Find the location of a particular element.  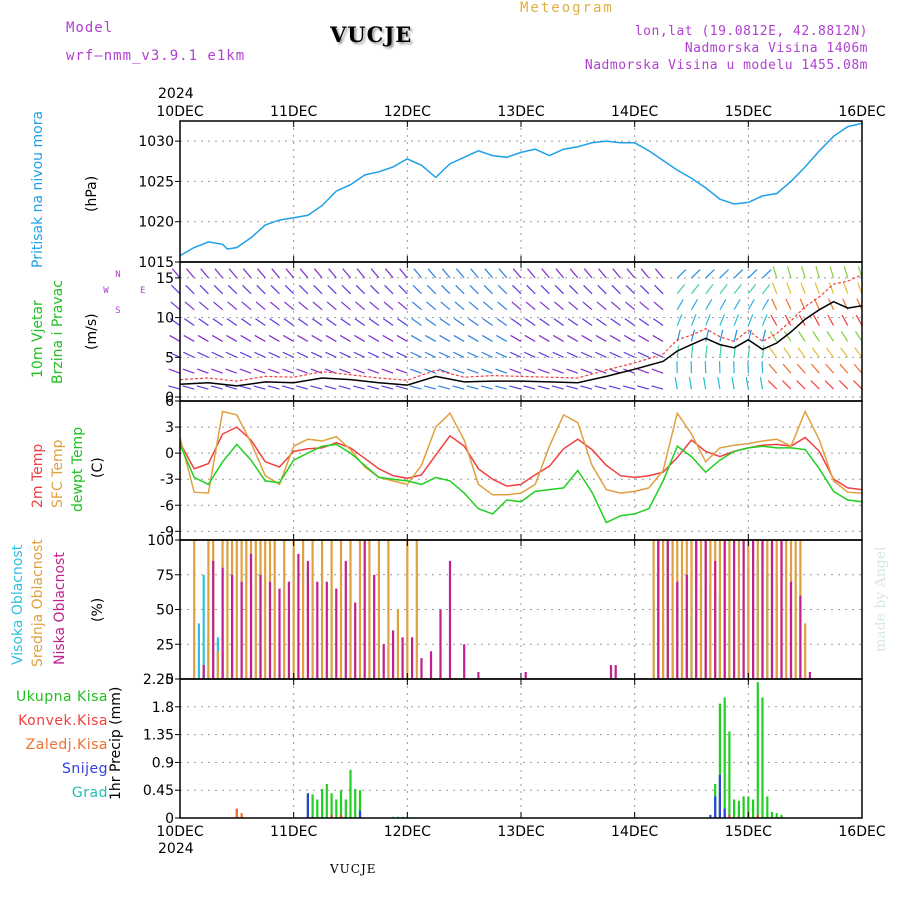

x-tick-label-bottom: 14DEC is located at coordinates (634, 832).